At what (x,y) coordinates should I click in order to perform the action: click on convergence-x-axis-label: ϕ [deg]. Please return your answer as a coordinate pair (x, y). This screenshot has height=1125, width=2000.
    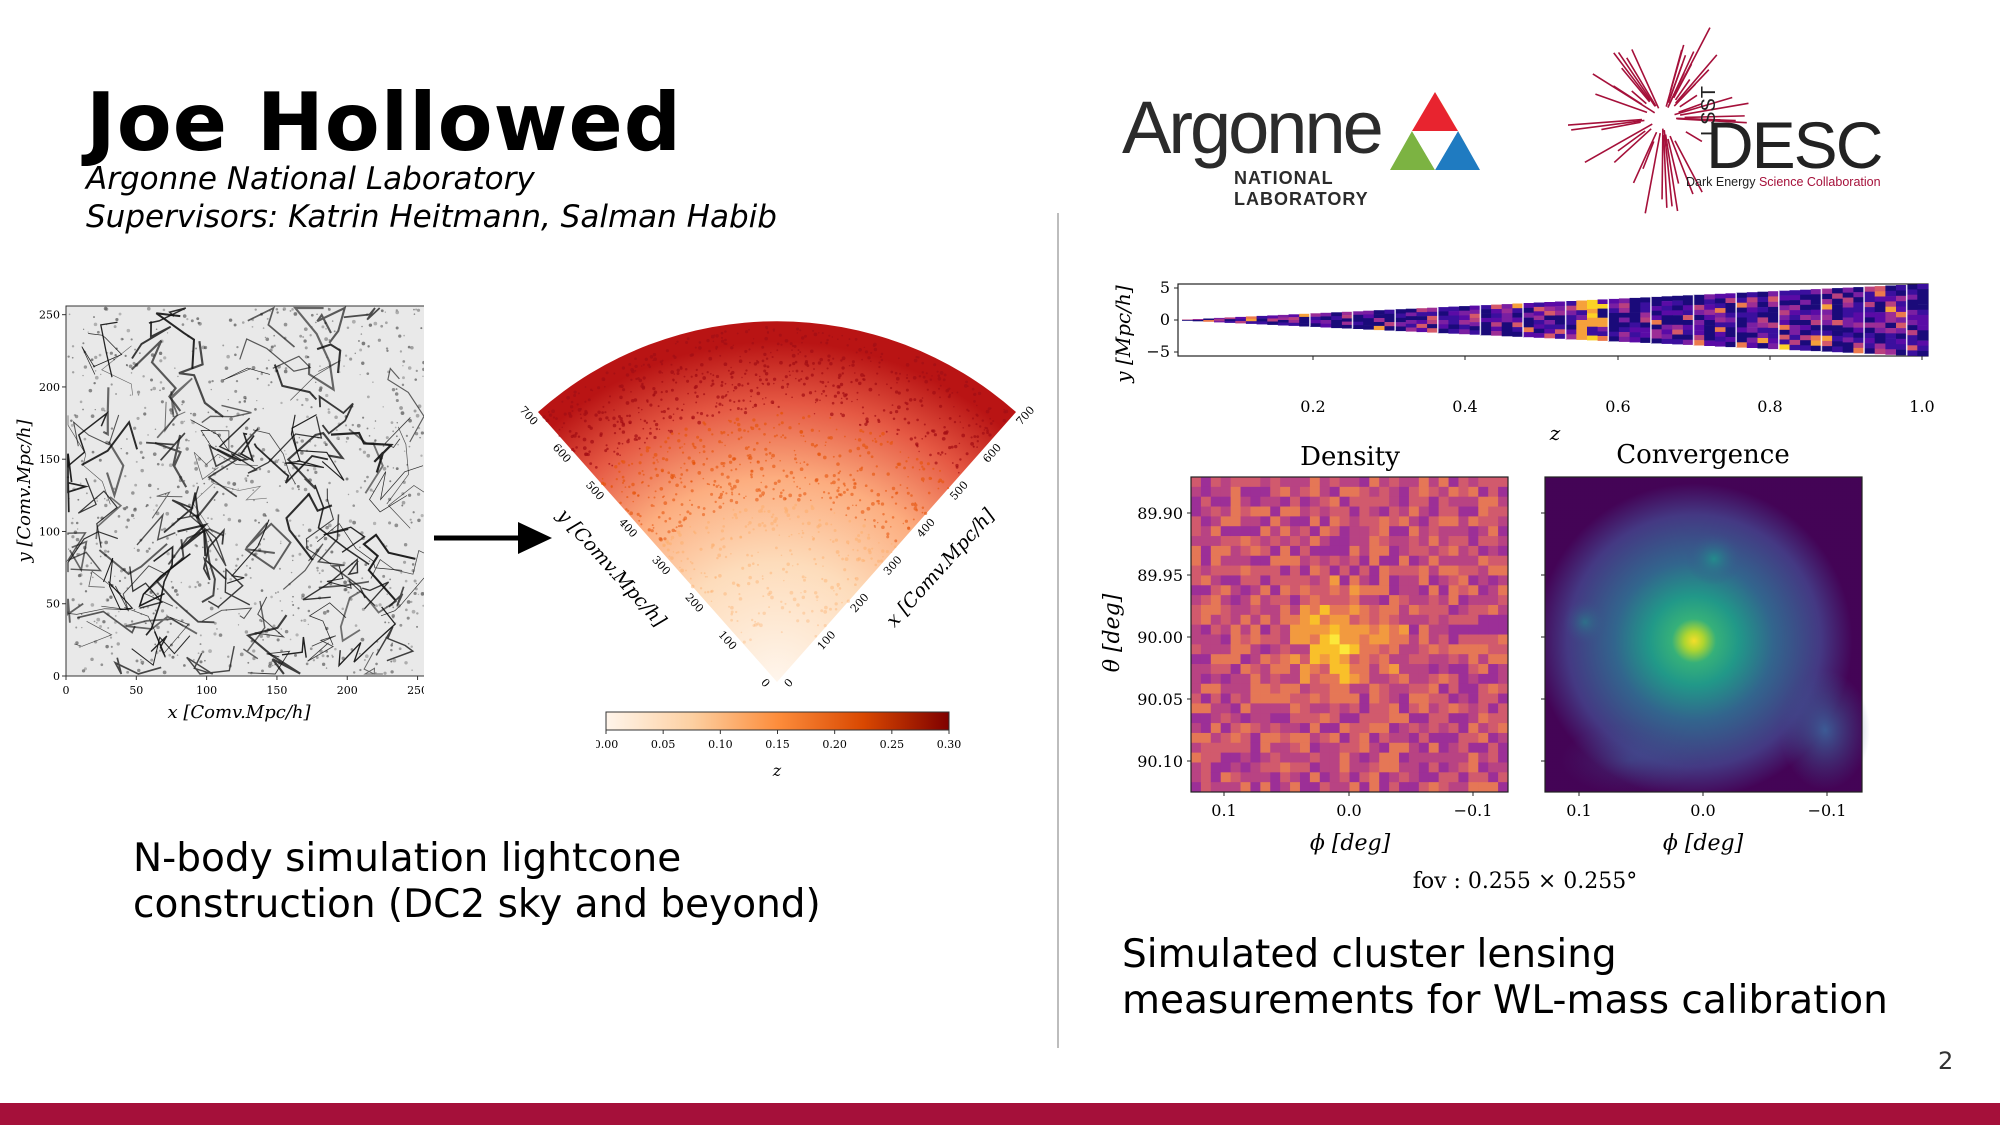
    Looking at the image, I should click on (1703, 843).